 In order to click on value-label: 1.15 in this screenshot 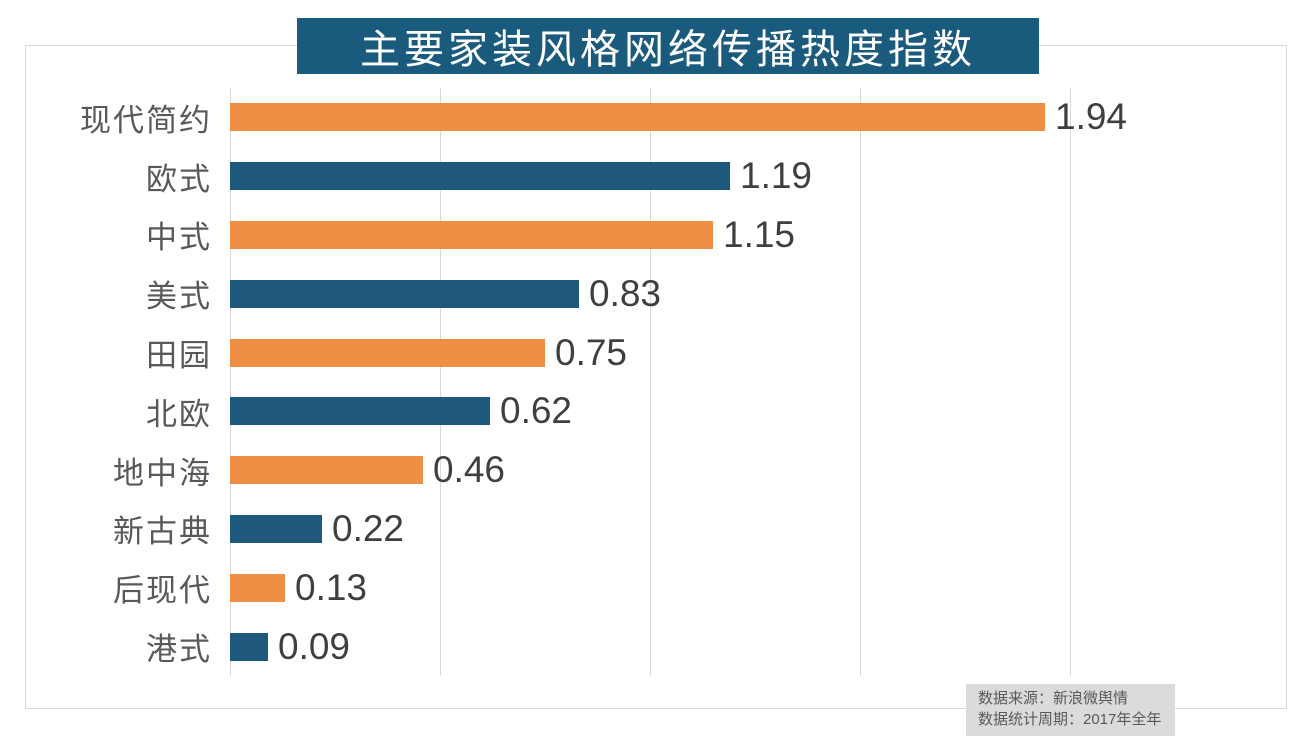, I will do `click(759, 234)`.